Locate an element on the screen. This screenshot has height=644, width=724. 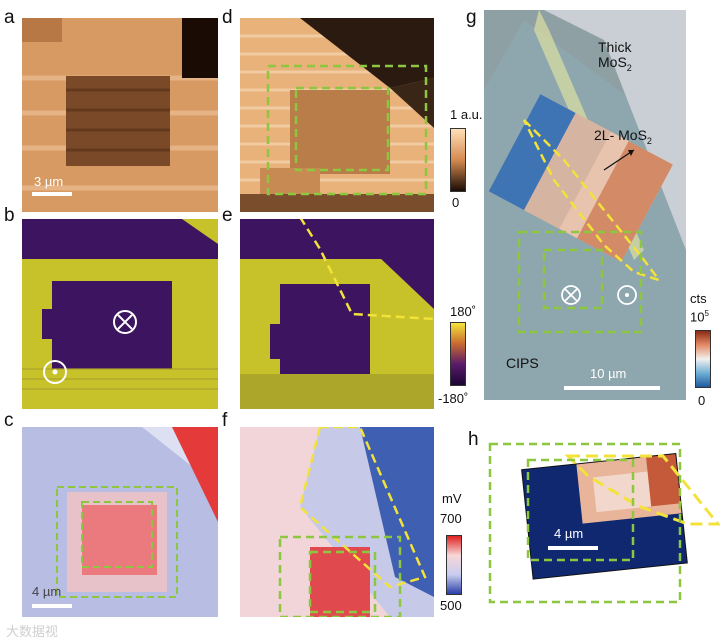
panel-a-amplitude-map: 3 µm is located at coordinates (120, 115).